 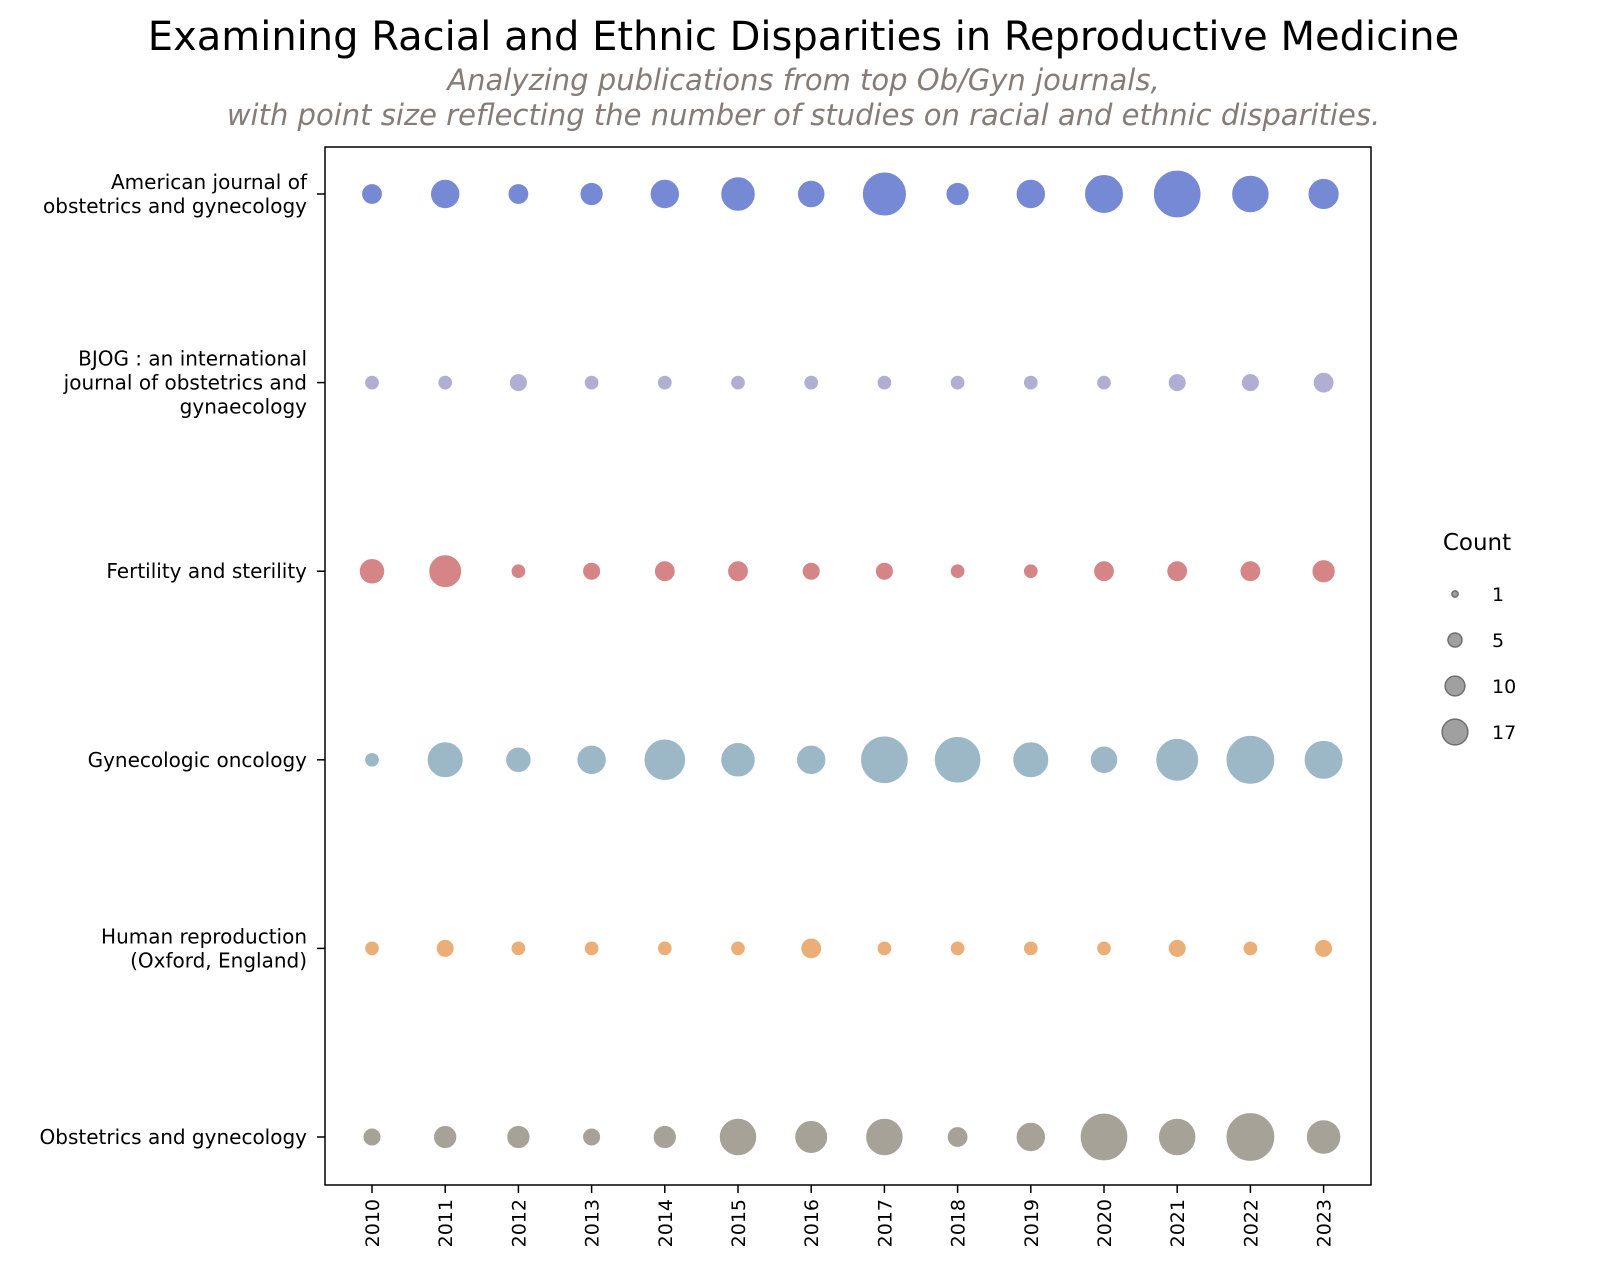 I want to click on point-fertility-and-sterility-2023, so click(x=1323, y=571).